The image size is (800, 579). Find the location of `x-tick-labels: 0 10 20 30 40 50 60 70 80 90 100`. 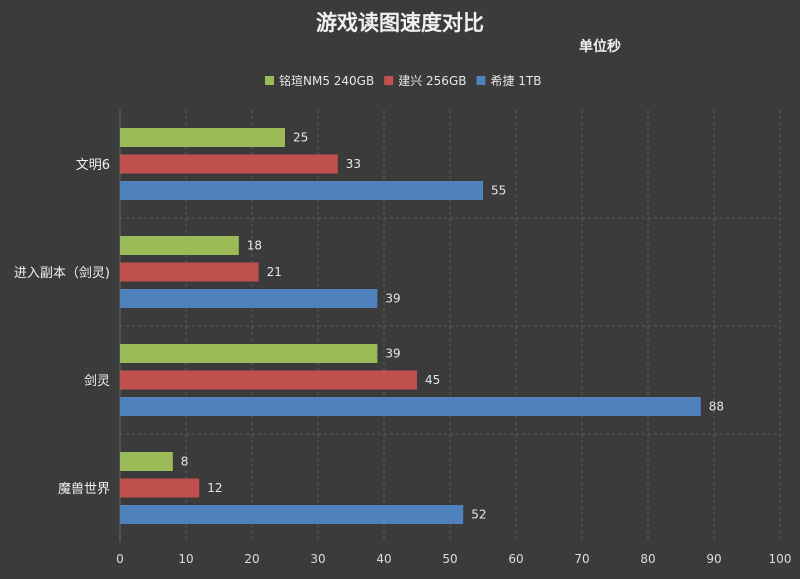

x-tick-labels: 0 10 20 30 40 50 60 70 80 90 100 is located at coordinates (453, 559).